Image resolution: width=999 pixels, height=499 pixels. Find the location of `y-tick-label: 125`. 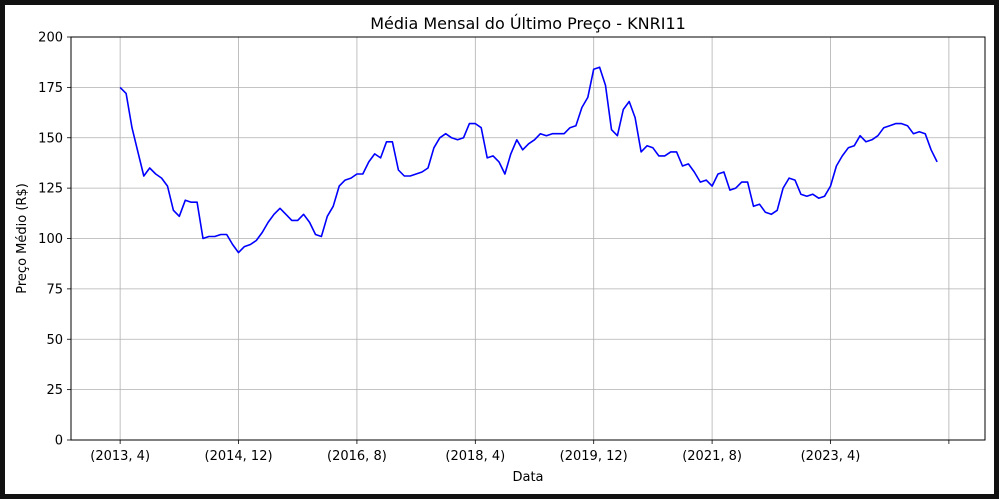

y-tick-label: 125 is located at coordinates (50, 189).